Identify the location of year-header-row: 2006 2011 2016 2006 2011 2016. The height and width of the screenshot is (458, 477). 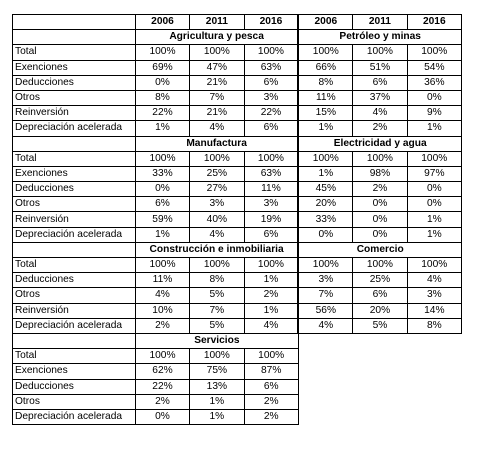
(237, 22).